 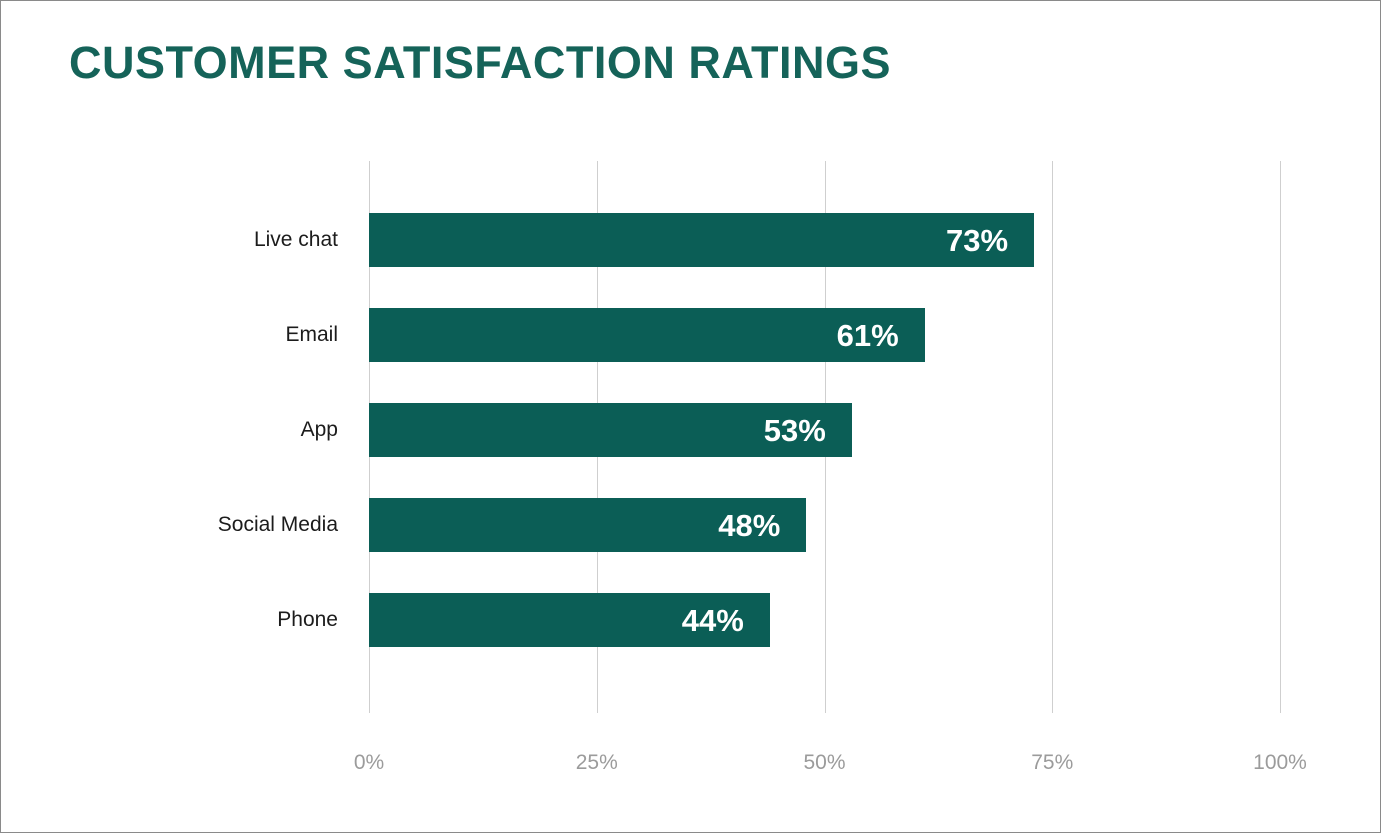 What do you see at coordinates (867, 335) in the screenshot?
I see `bar-value-label: 61%` at bounding box center [867, 335].